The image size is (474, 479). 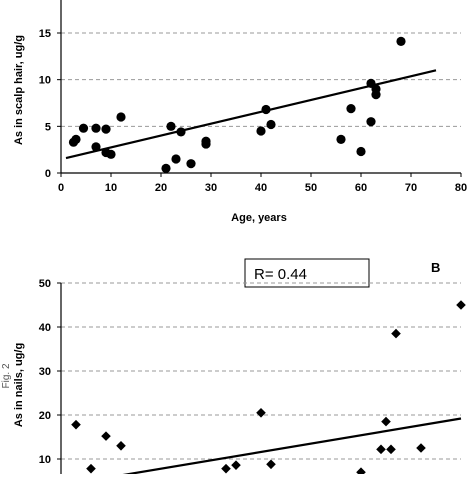 I want to click on panel-b-y-tick-label: 50, so click(x=45, y=284).